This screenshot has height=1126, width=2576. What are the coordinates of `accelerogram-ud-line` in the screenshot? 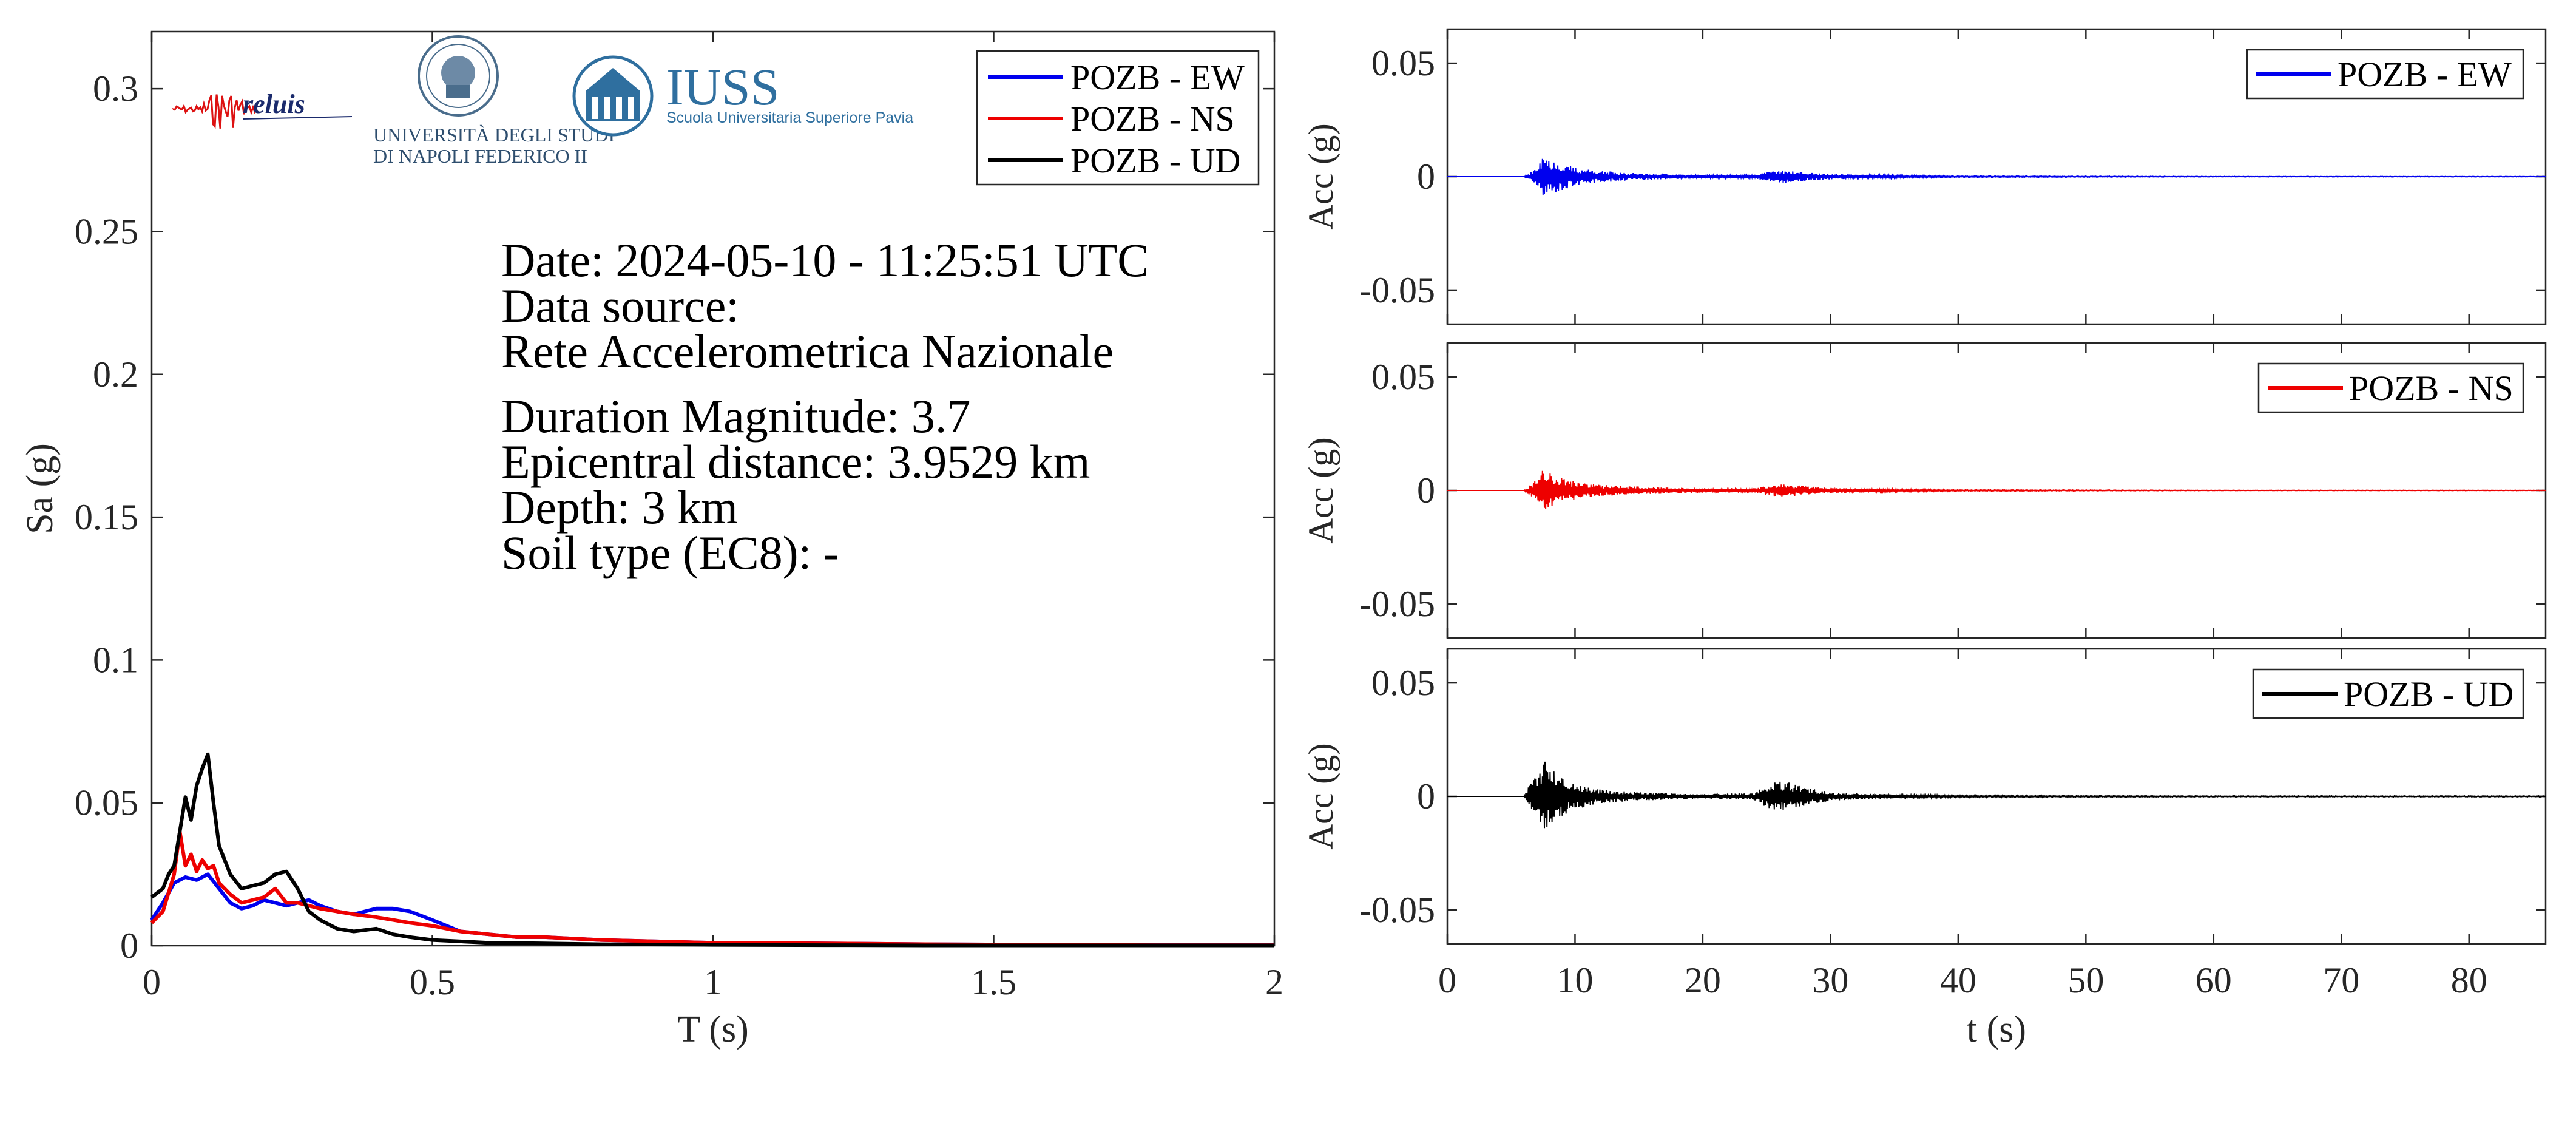 It's located at (1996, 795).